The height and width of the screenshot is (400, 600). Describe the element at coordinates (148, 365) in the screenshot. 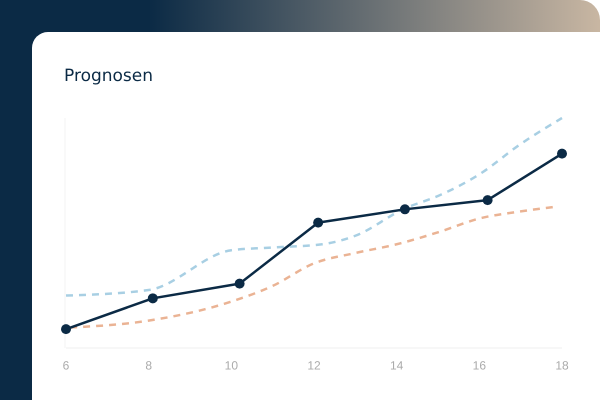

I see `x-tick-label: 8` at that location.